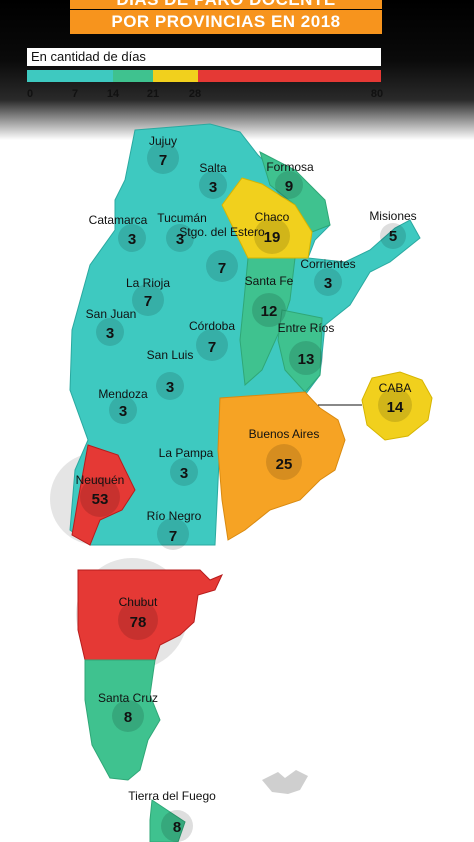  What do you see at coordinates (269, 281) in the screenshot?
I see `label-santa-fe: Santa Fe` at bounding box center [269, 281].